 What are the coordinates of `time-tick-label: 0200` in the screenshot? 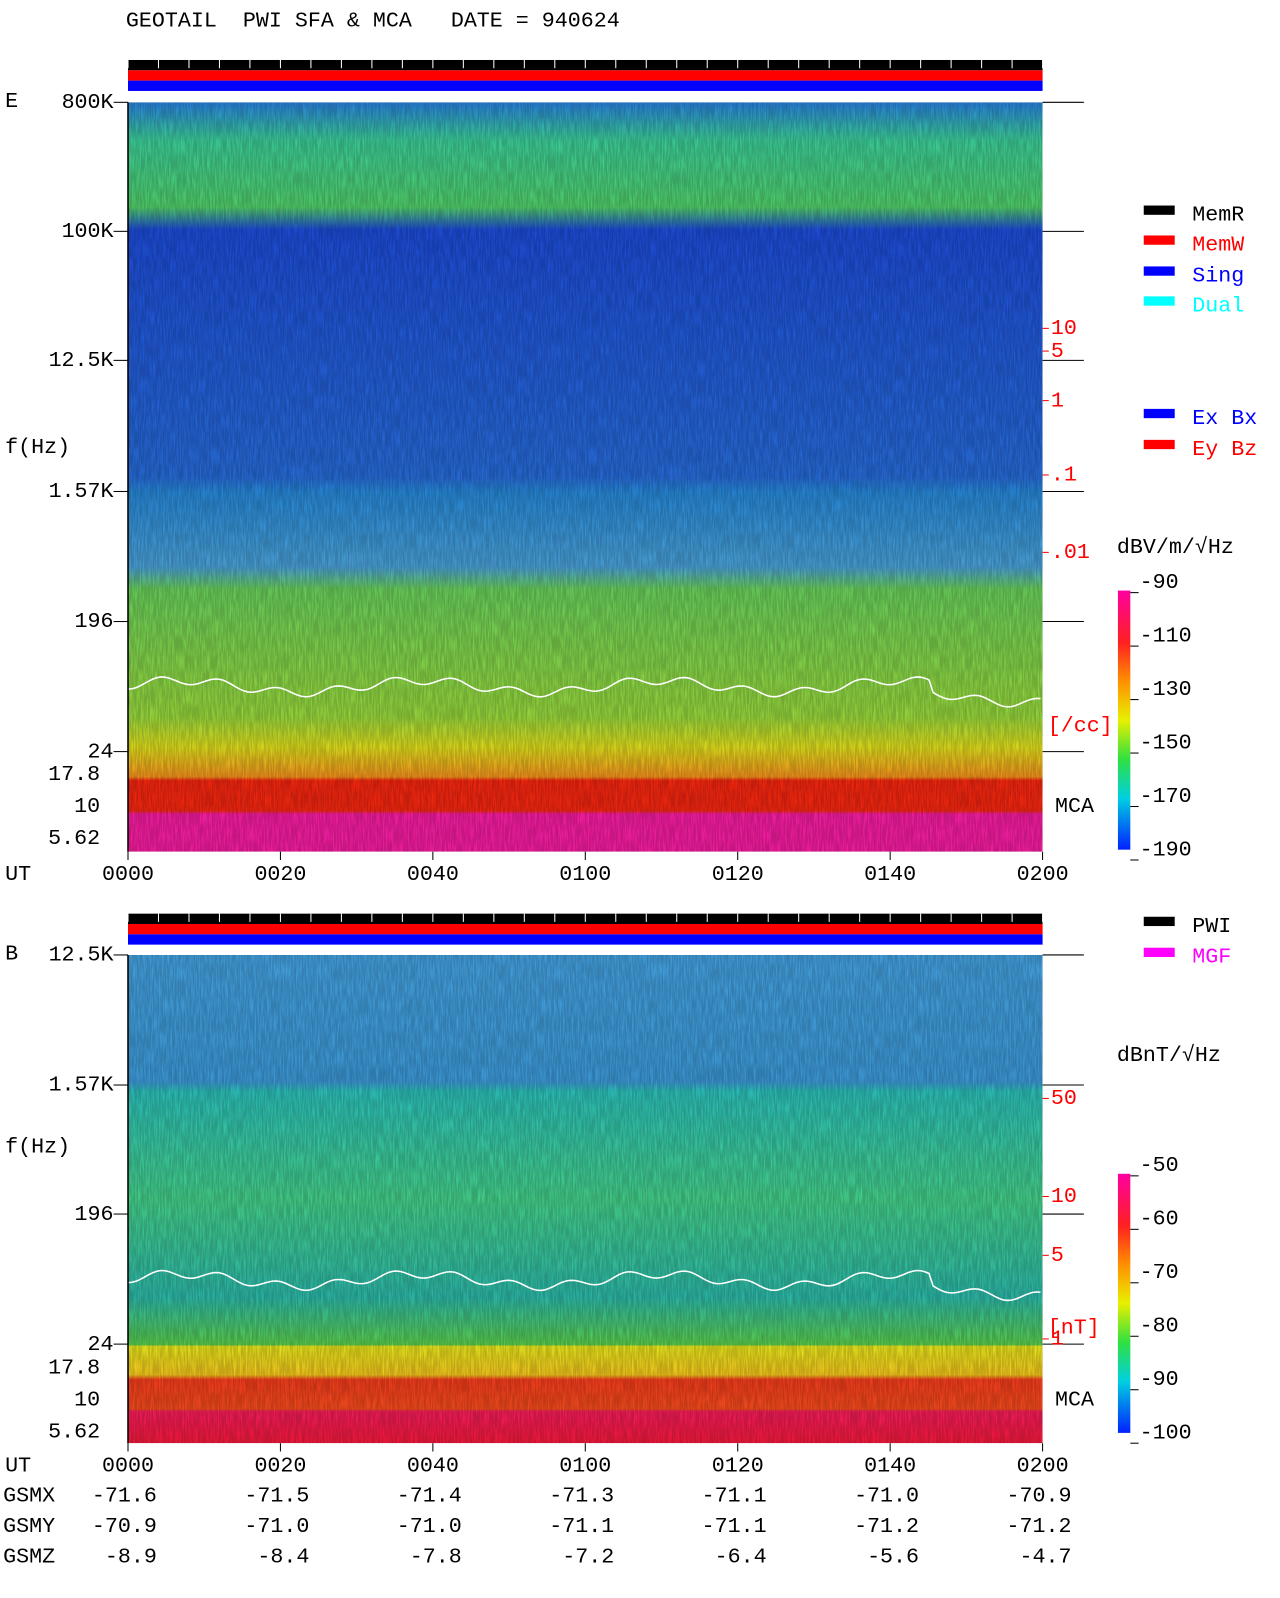 It's located at (1043, 874).